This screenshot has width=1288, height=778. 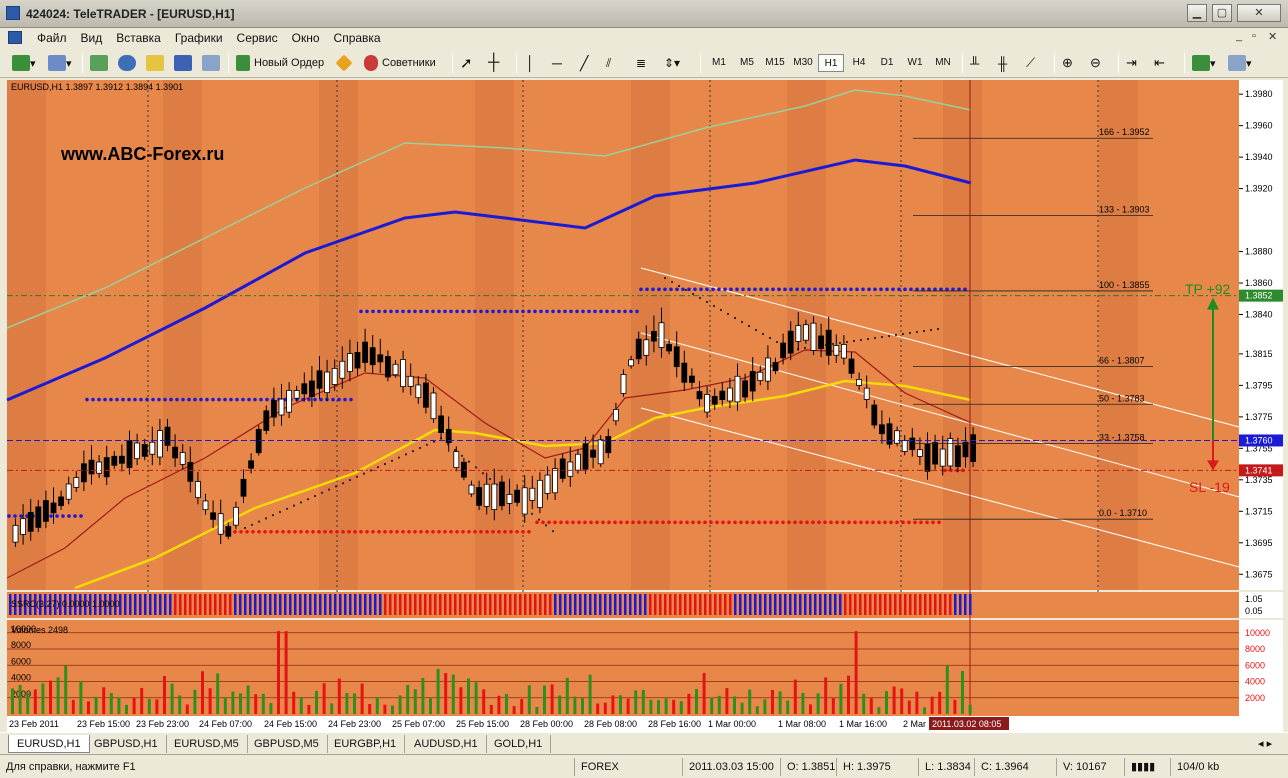 What do you see at coordinates (672, 63) in the screenshot?
I see `arrows-tool: ⇕▾` at bounding box center [672, 63].